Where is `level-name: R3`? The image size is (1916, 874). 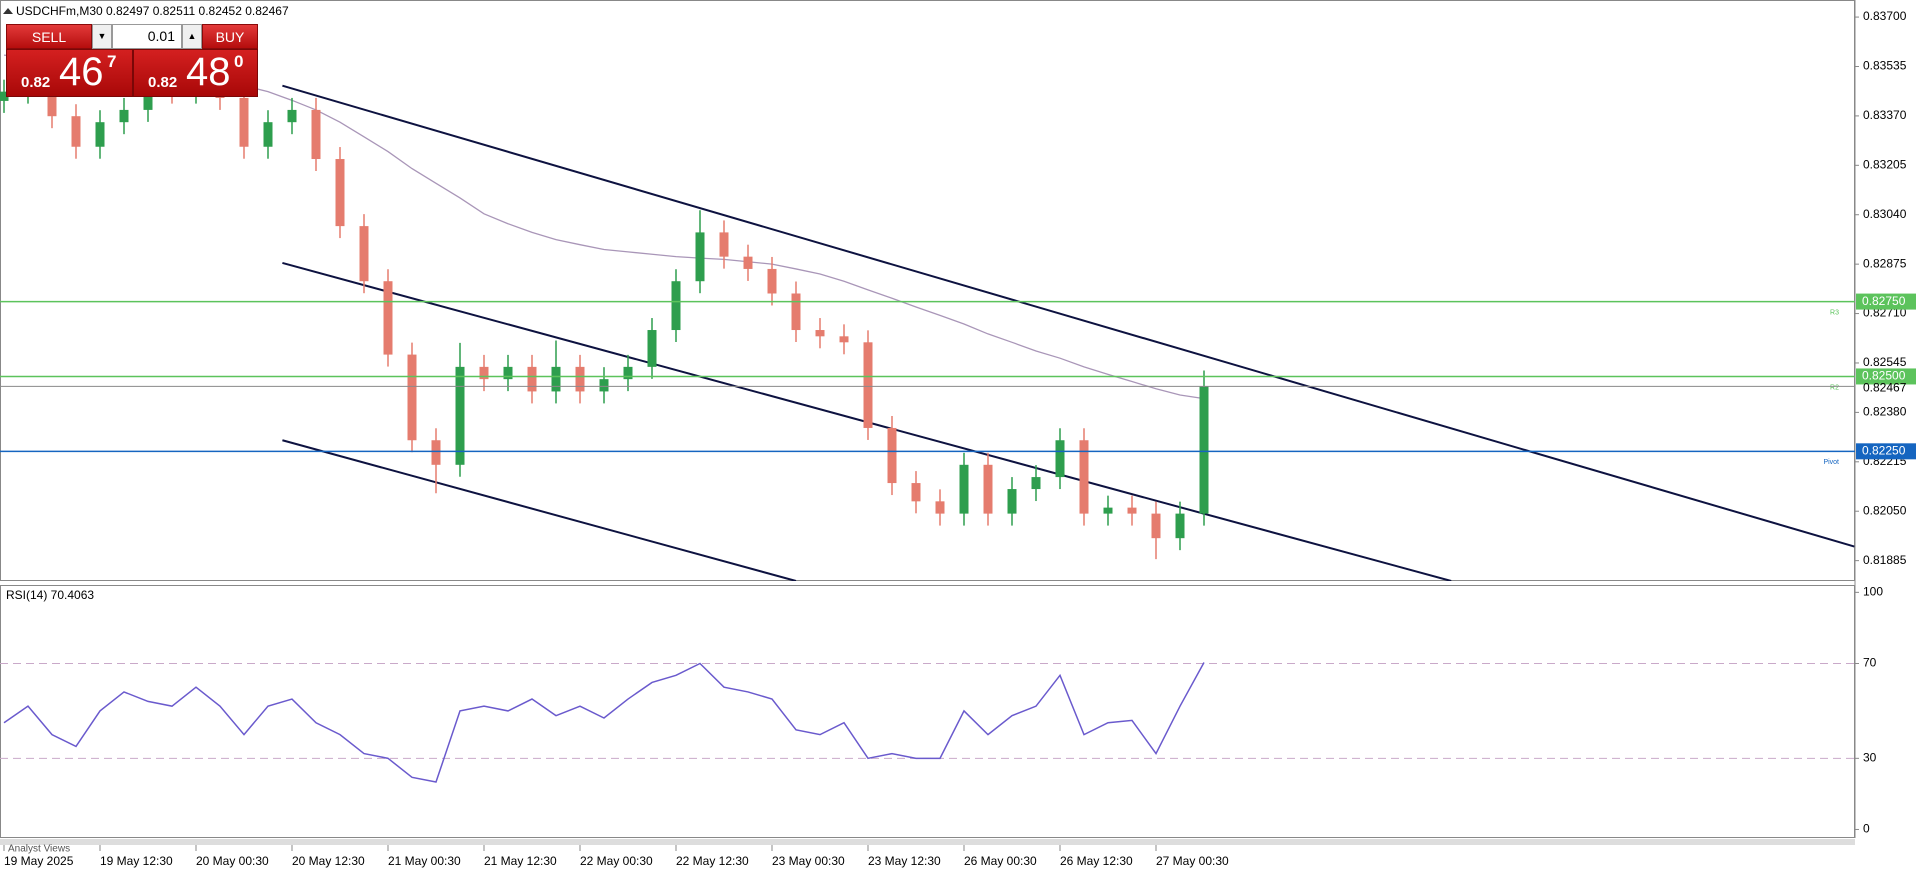 level-name: R3 is located at coordinates (1834, 312).